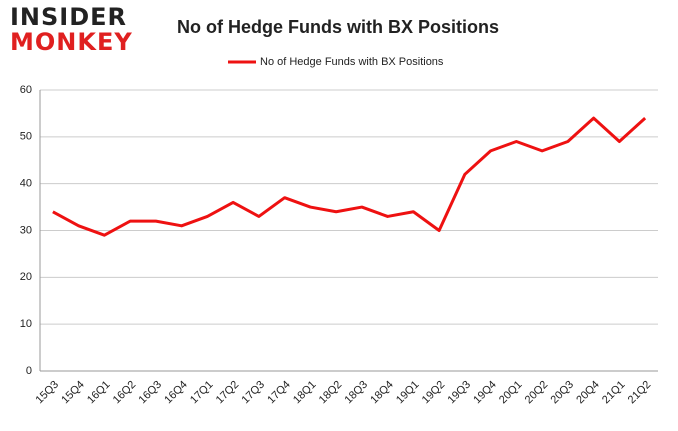 The image size is (678, 431). Describe the element at coordinates (279, 393) in the screenshot. I see `x-tick-label: 17Q4` at that location.